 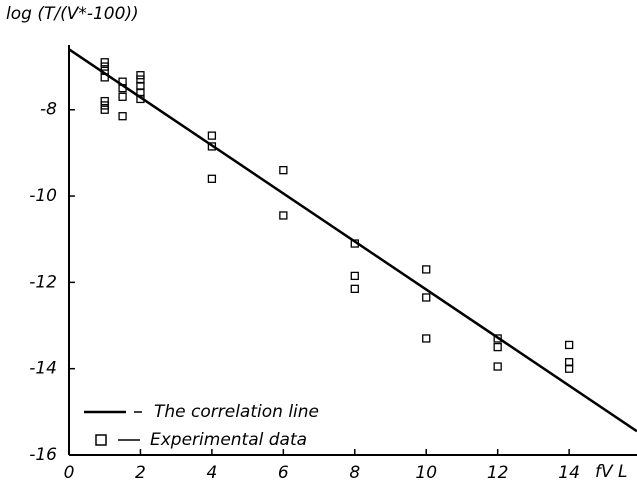 What do you see at coordinates (43, 455) in the screenshot?
I see `y-tick-label: -16` at bounding box center [43, 455].